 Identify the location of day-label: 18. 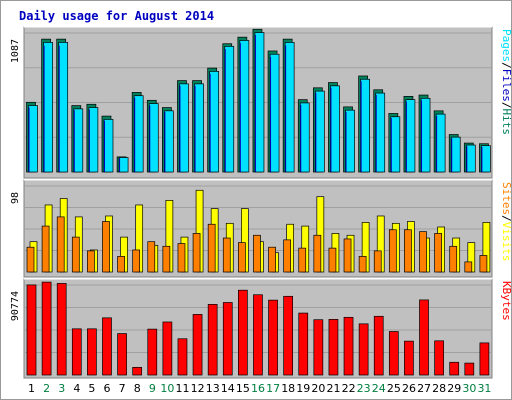
(288, 388).